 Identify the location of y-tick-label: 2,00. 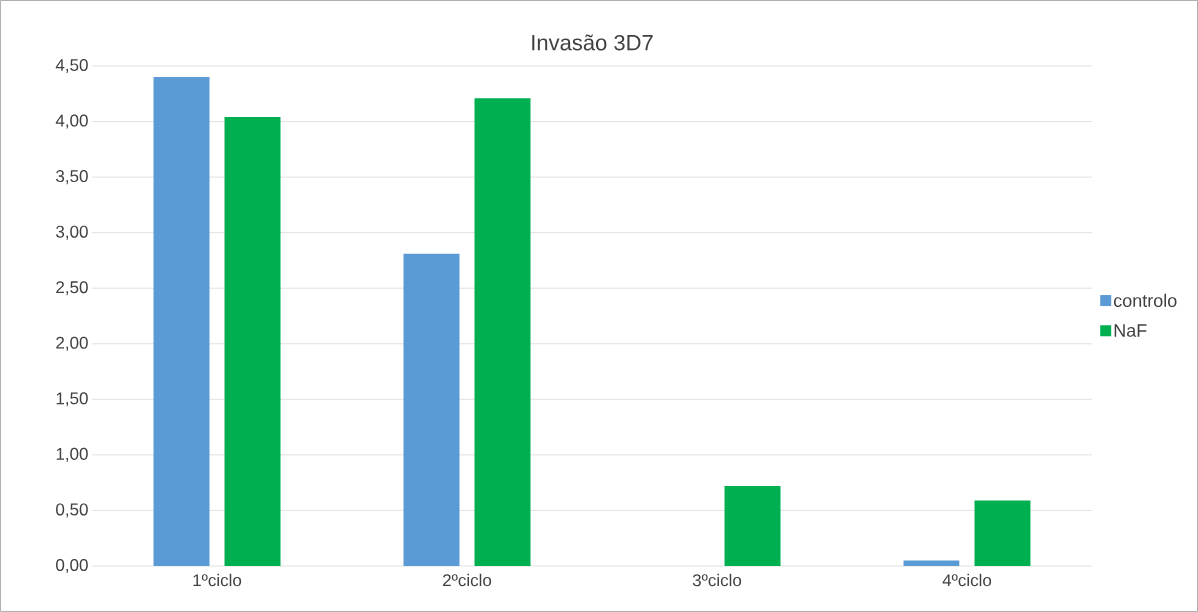
(72, 343).